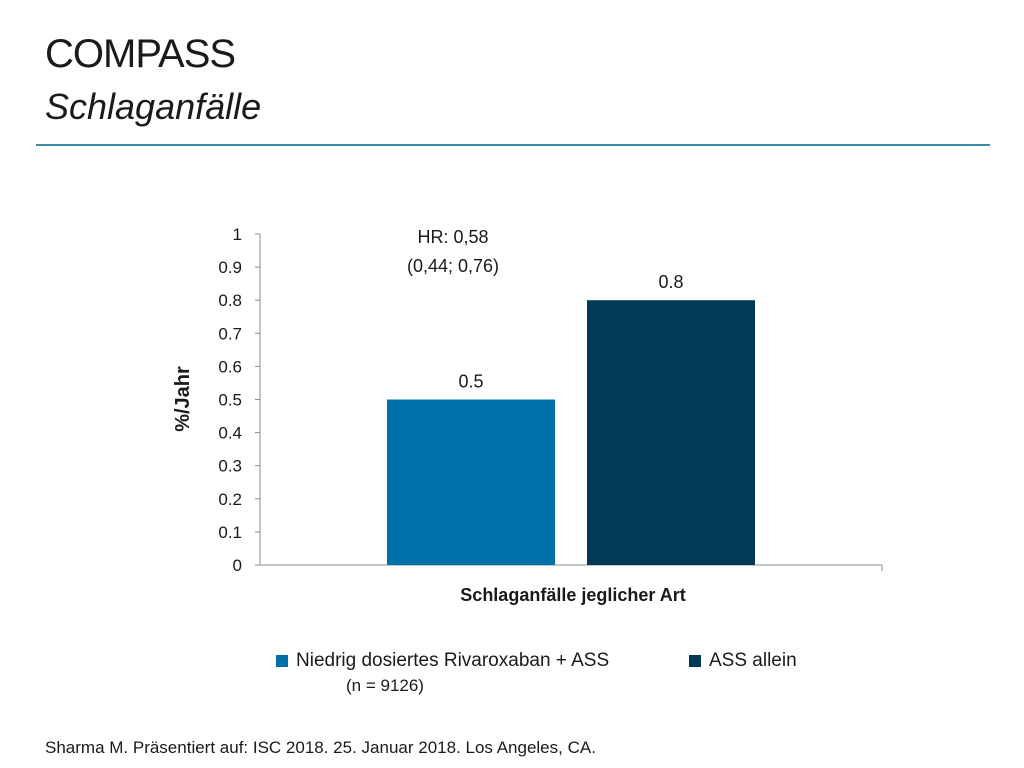  I want to click on bar-value-label: 0.5, so click(470, 382).